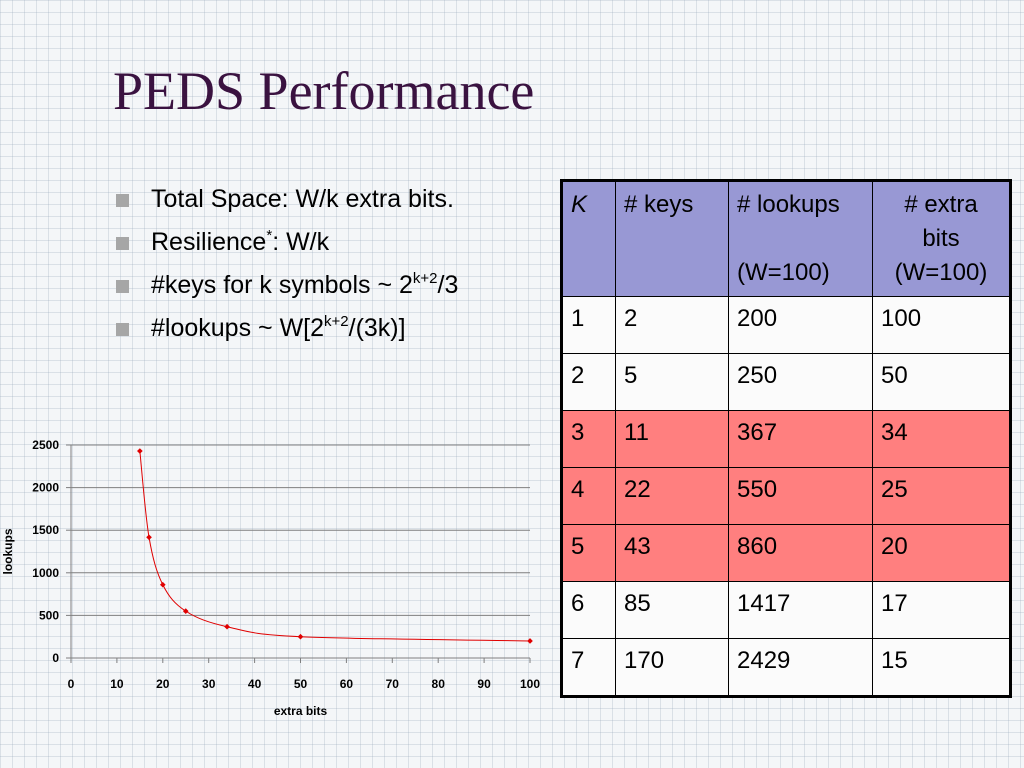 This screenshot has width=1024, height=768. What do you see at coordinates (377, 328) in the screenshot?
I see `bullet-text: /(3k)]` at bounding box center [377, 328].